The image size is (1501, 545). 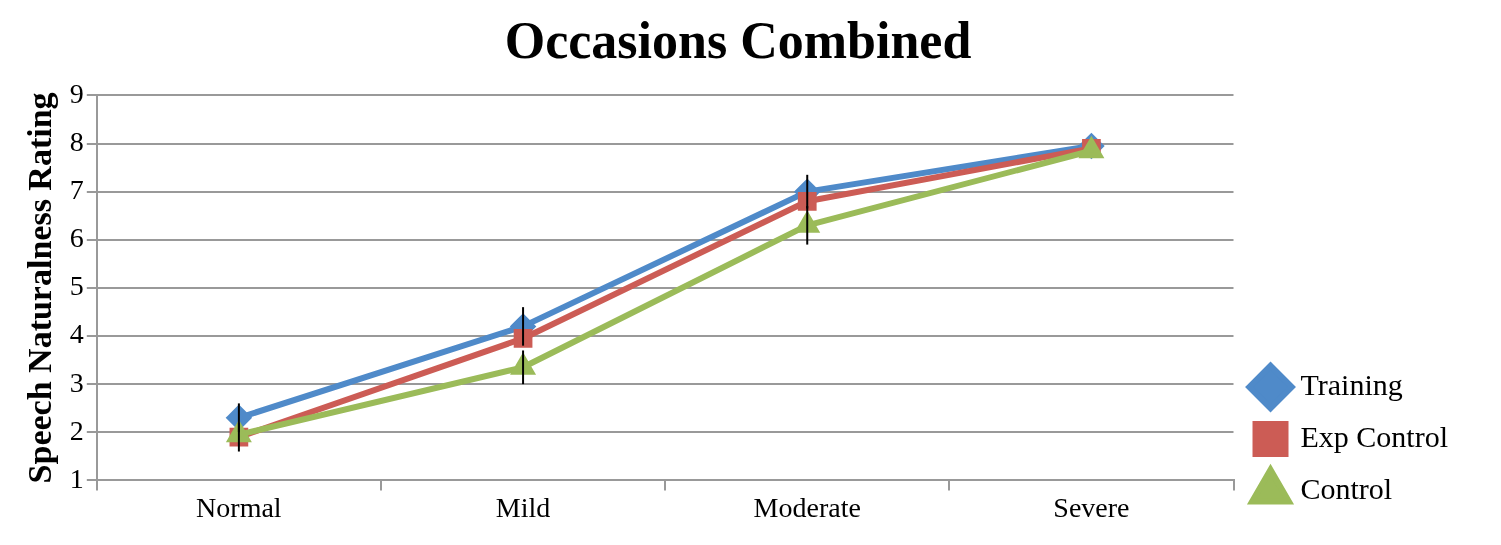 I want to click on x-tick-label: Severe, so click(x=1091, y=507).